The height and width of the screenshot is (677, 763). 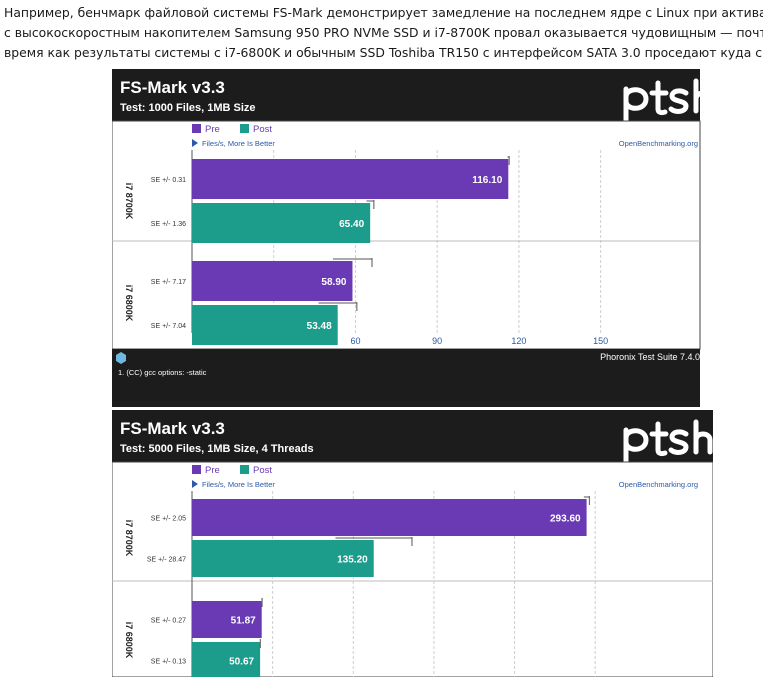 What do you see at coordinates (352, 560) in the screenshot?
I see `bar-value-i7-8700k-post: 135.20` at bounding box center [352, 560].